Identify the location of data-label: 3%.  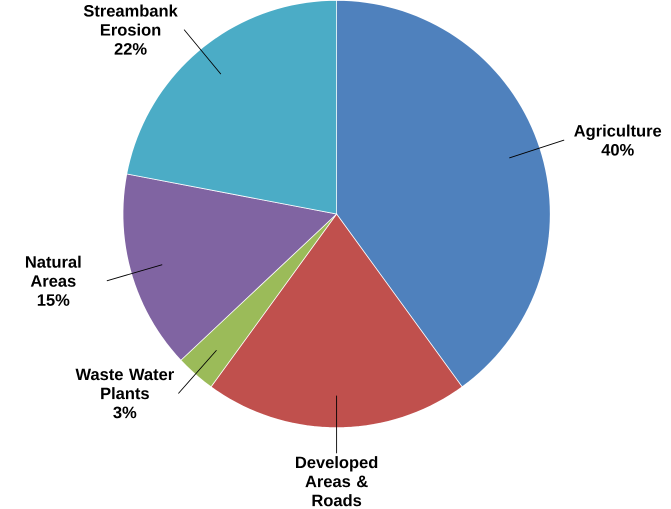
(124, 412).